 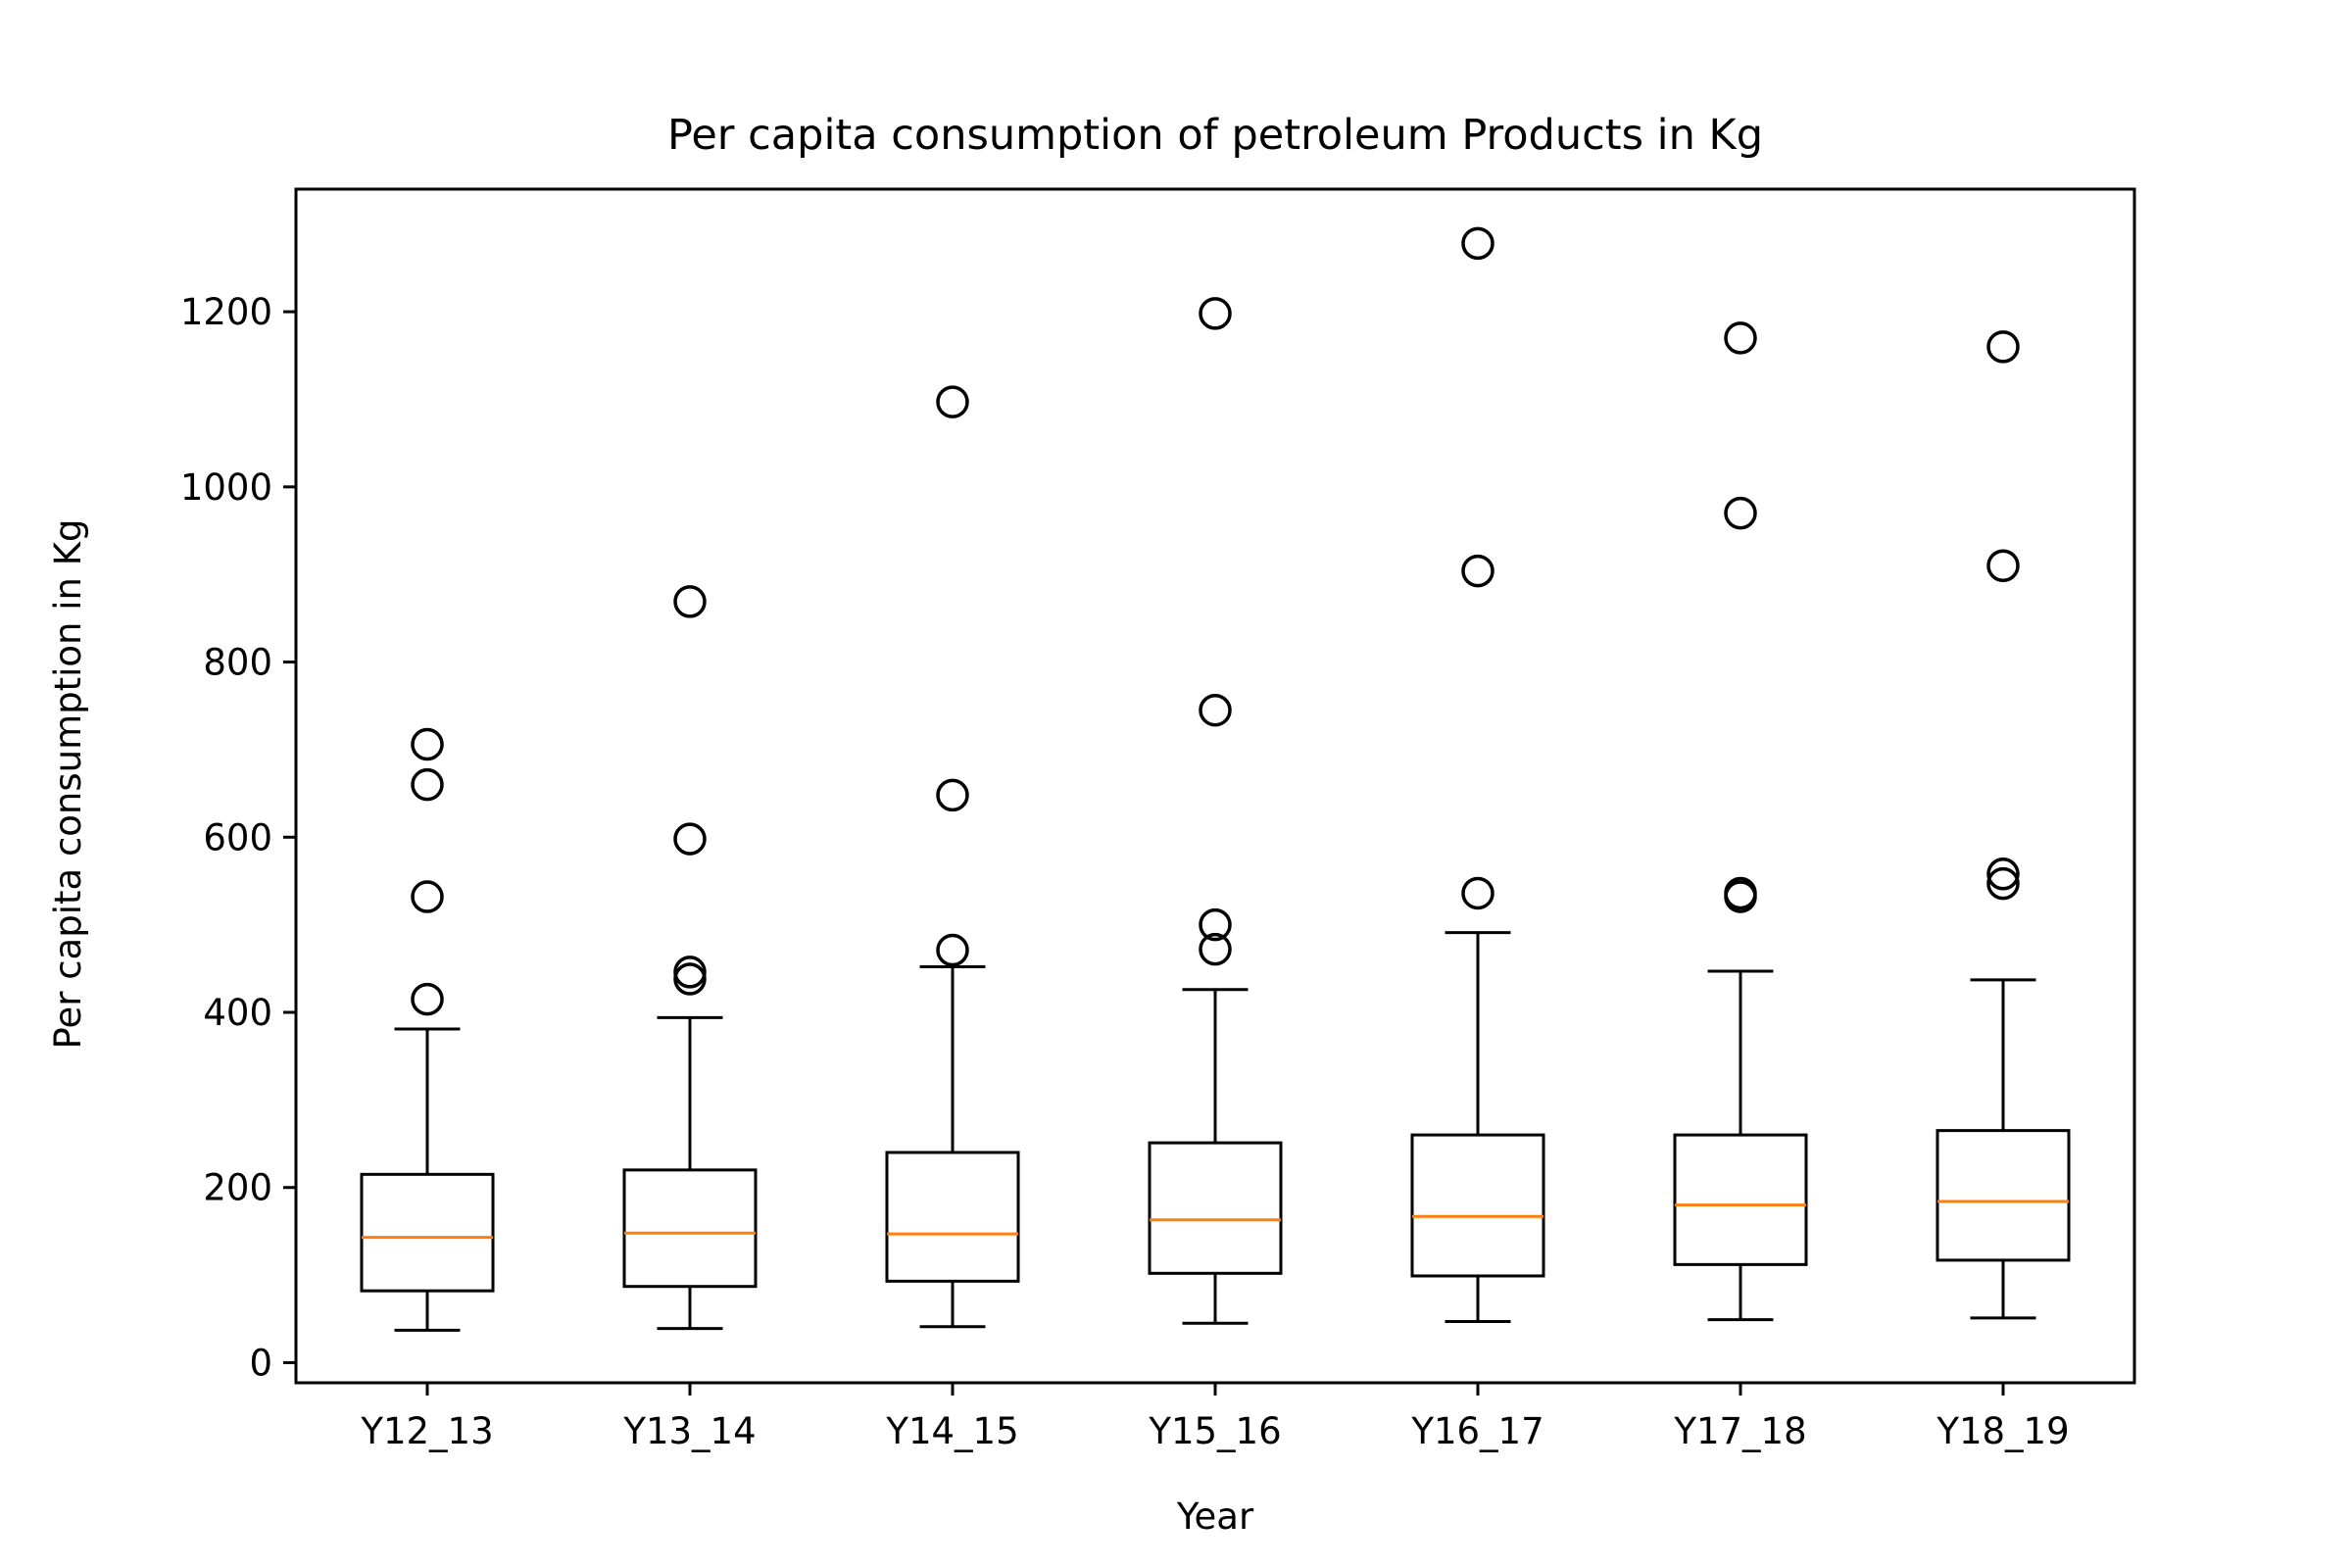 What do you see at coordinates (1215, 1516) in the screenshot?
I see `x-axis-label: Year` at bounding box center [1215, 1516].